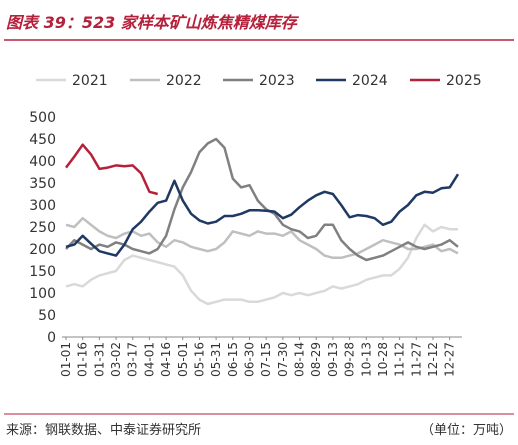 The height and width of the screenshot is (445, 518). Describe the element at coordinates (83, 359) in the screenshot. I see `x-tick-label: 01-16` at that location.